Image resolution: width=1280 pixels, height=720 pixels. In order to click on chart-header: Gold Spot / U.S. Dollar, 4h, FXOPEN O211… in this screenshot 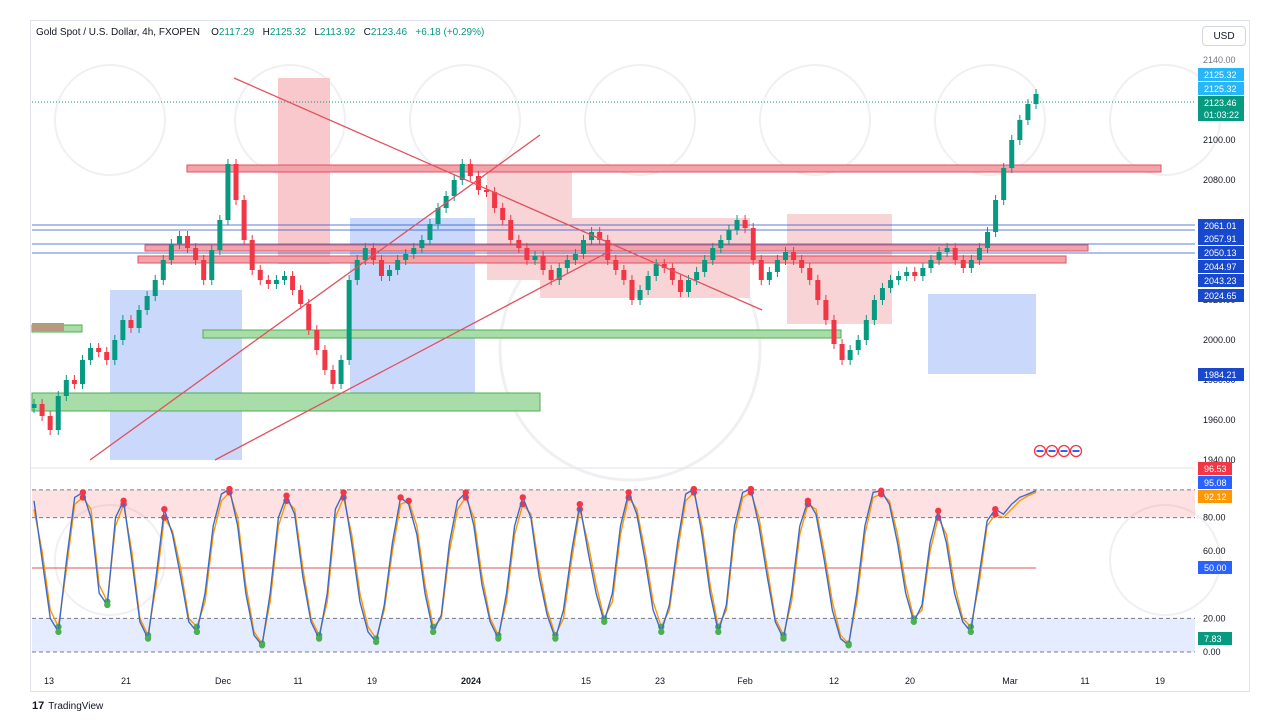, I will do `click(260, 32)`.